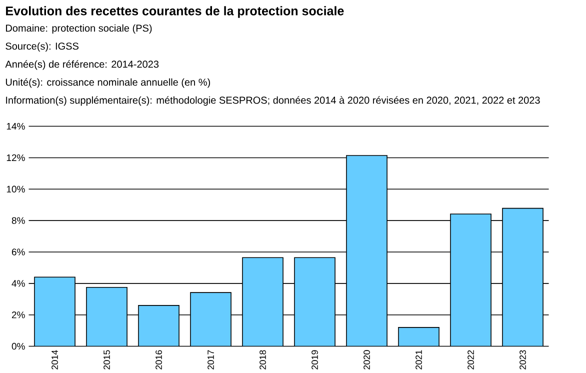 The height and width of the screenshot is (373, 586). Describe the element at coordinates (18, 315) in the screenshot. I see `y-tick-label: 2%` at that location.